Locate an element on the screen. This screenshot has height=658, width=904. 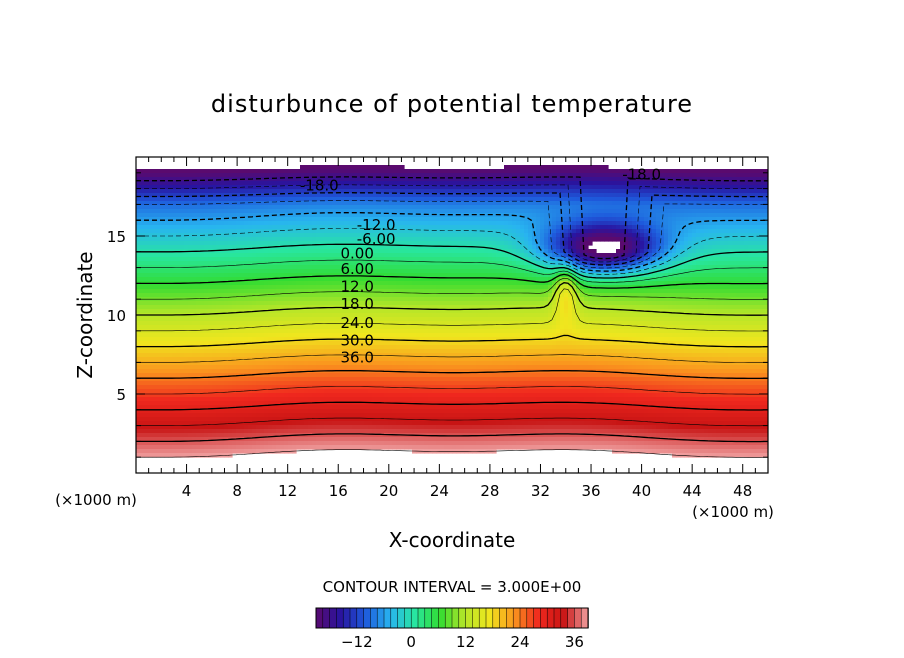
x-unit-label-right: (×1000 m) is located at coordinates (733, 512).